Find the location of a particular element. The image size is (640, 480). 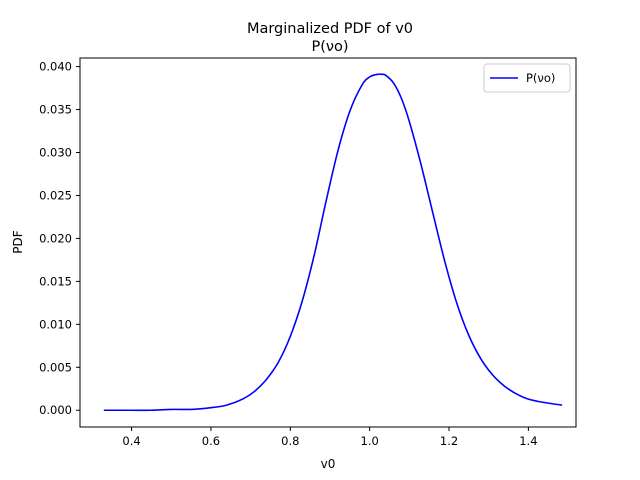

legend-box is located at coordinates (527, 78).